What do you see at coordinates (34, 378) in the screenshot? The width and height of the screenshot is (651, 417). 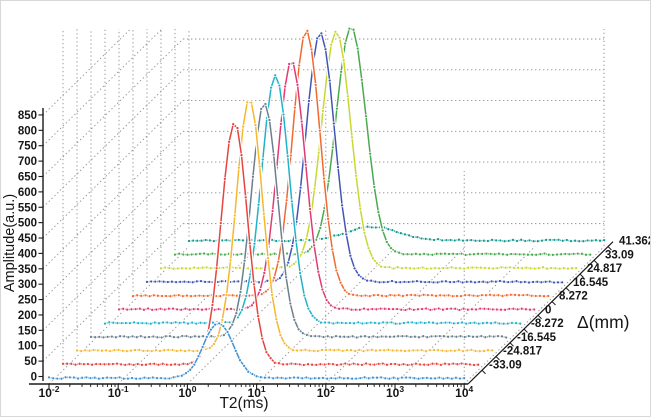 I see `y-tick-label: 0` at bounding box center [34, 378].